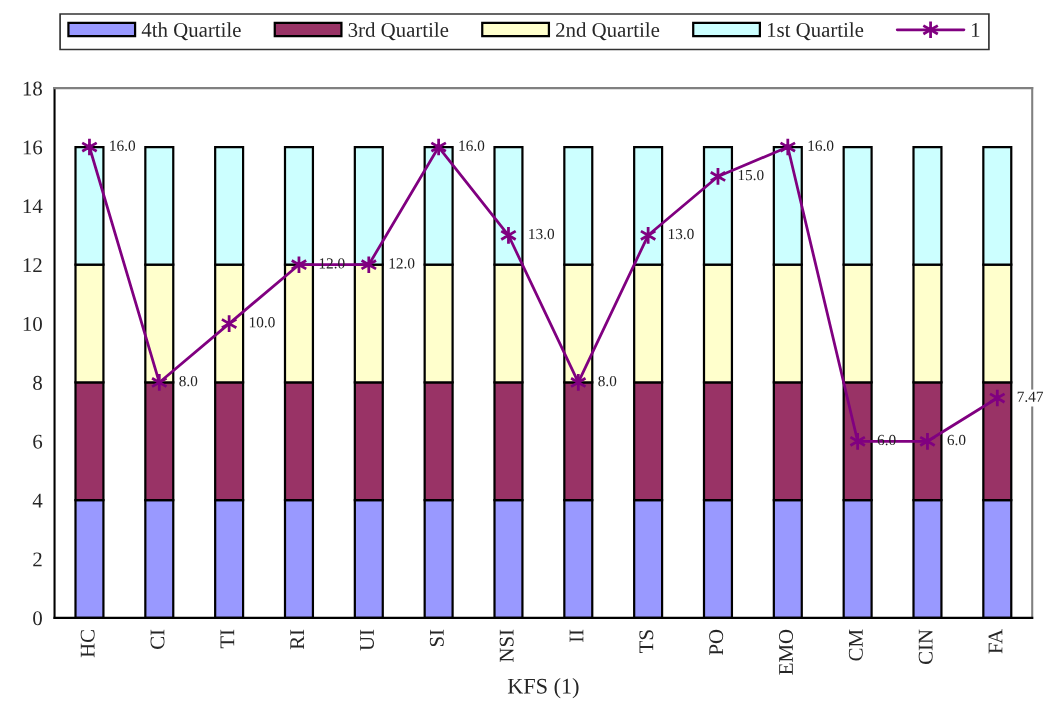 This screenshot has width=1049, height=711. Describe the element at coordinates (32, 324) in the screenshot. I see `y-tick-label: 10` at that location.